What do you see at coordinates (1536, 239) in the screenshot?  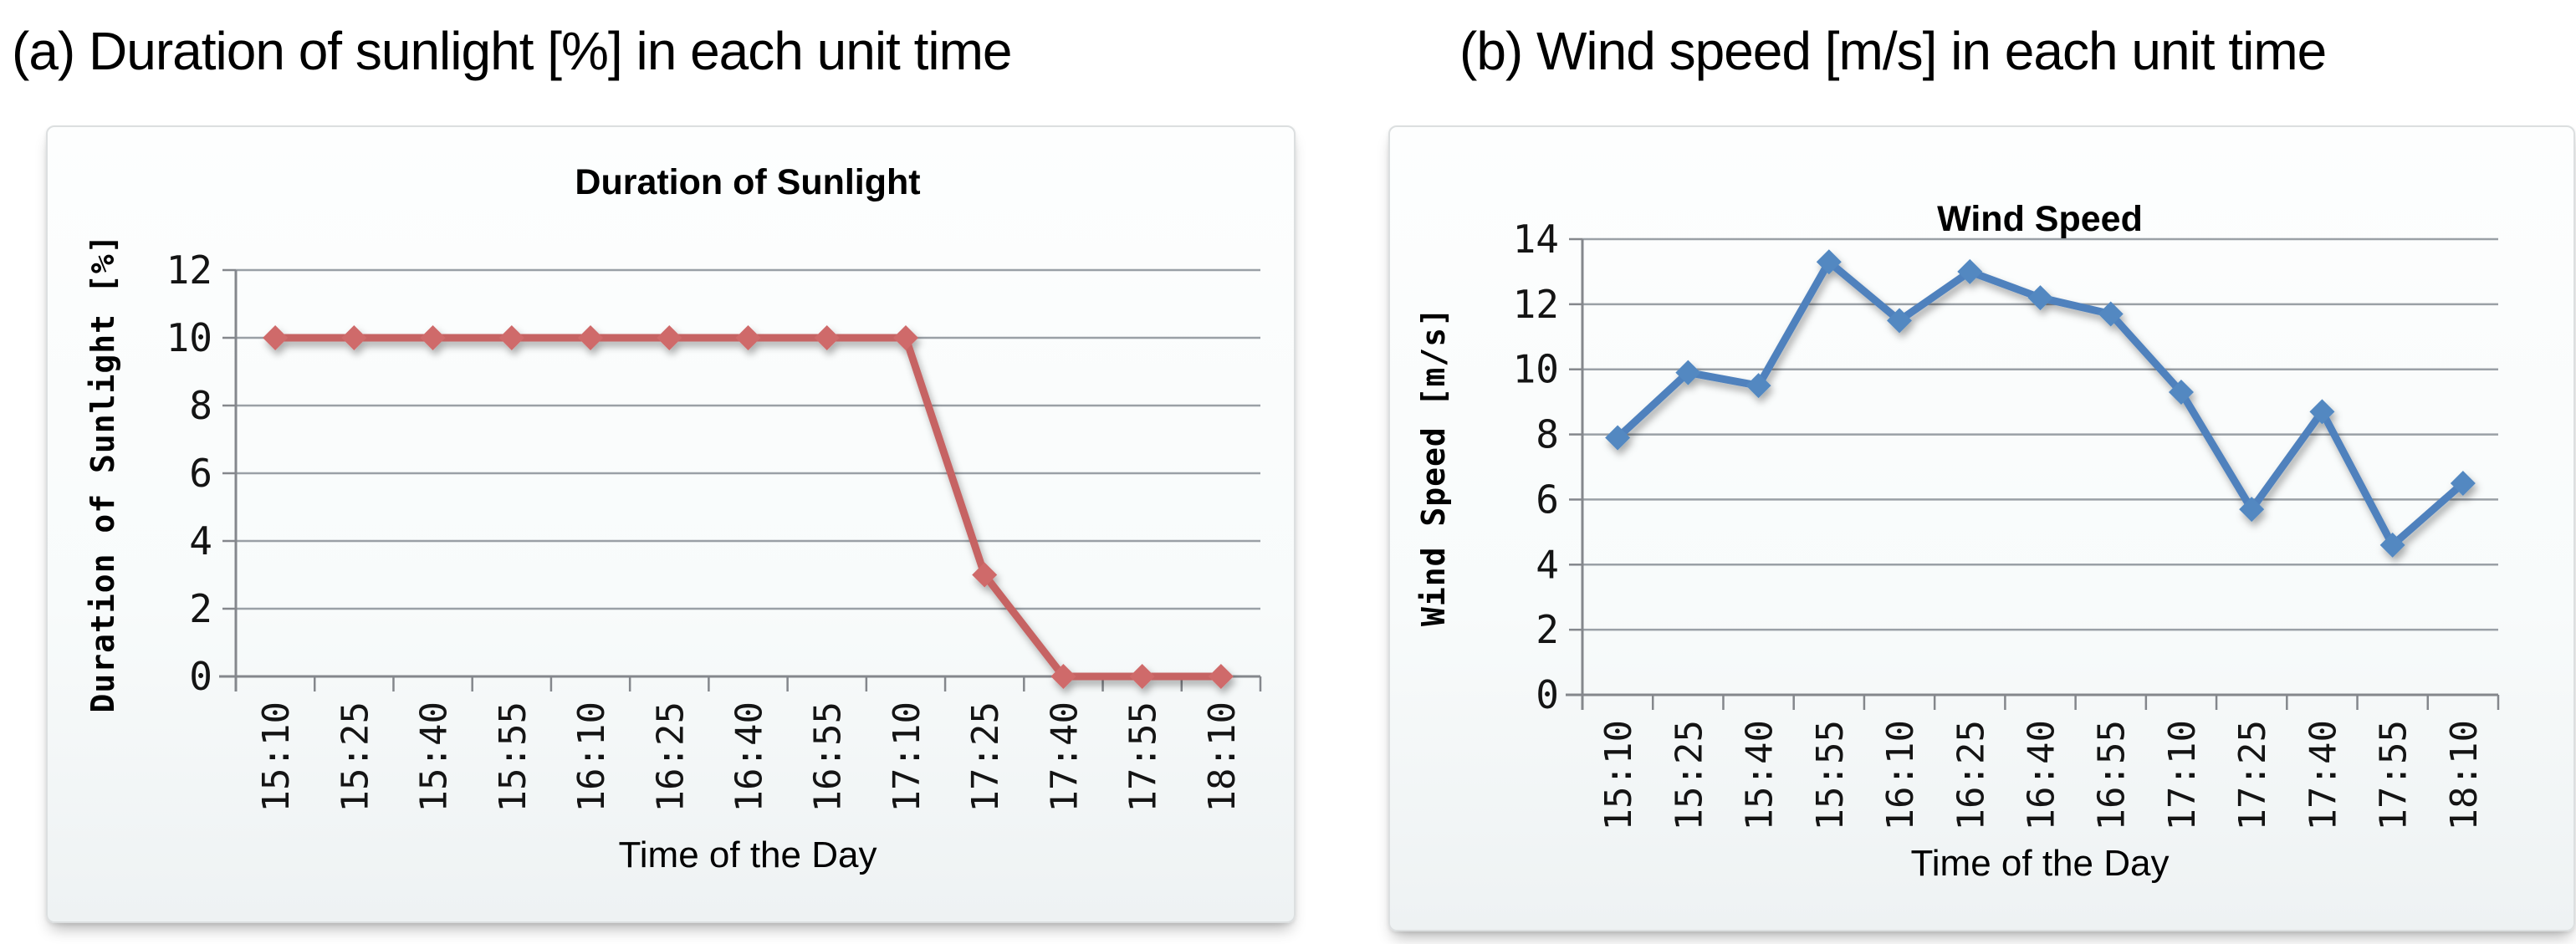 I see `y-tick-label: 14` at bounding box center [1536, 239].